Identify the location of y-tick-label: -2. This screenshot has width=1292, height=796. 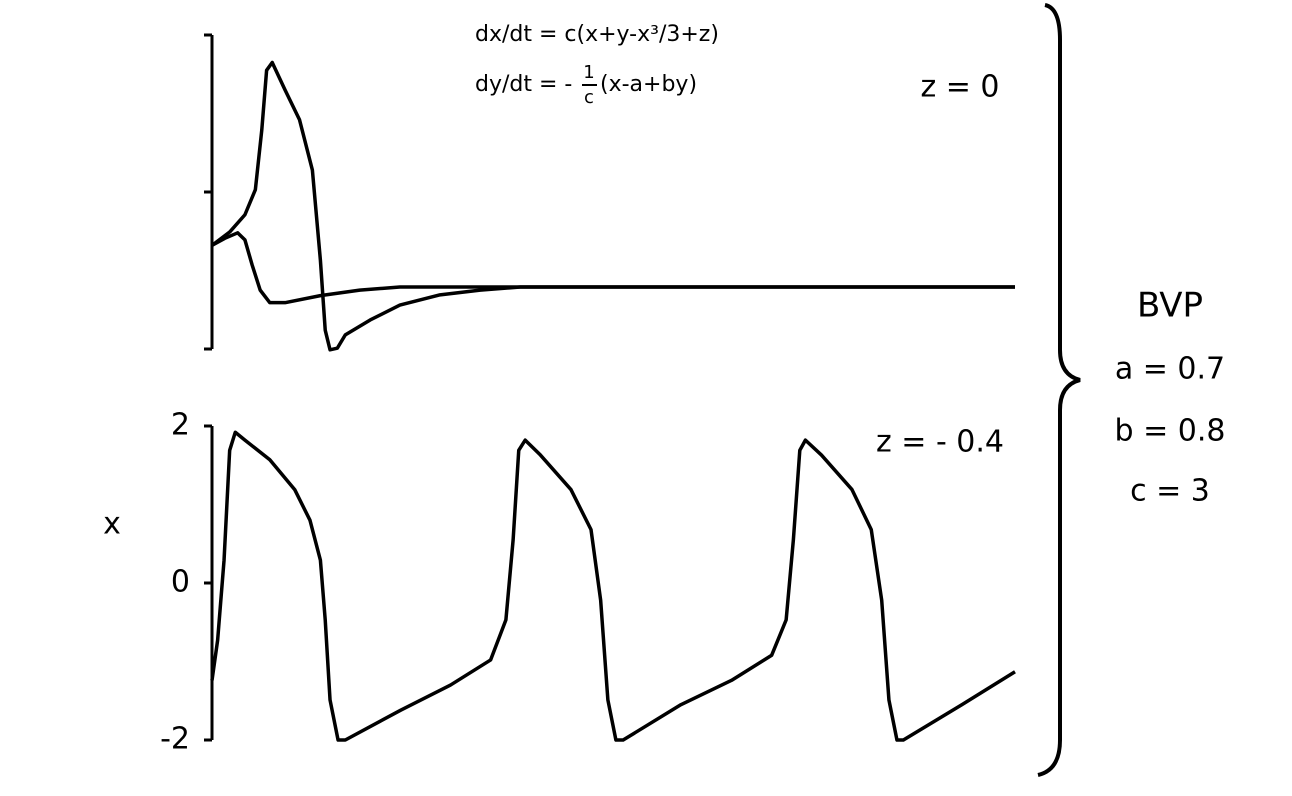
(175, 739).